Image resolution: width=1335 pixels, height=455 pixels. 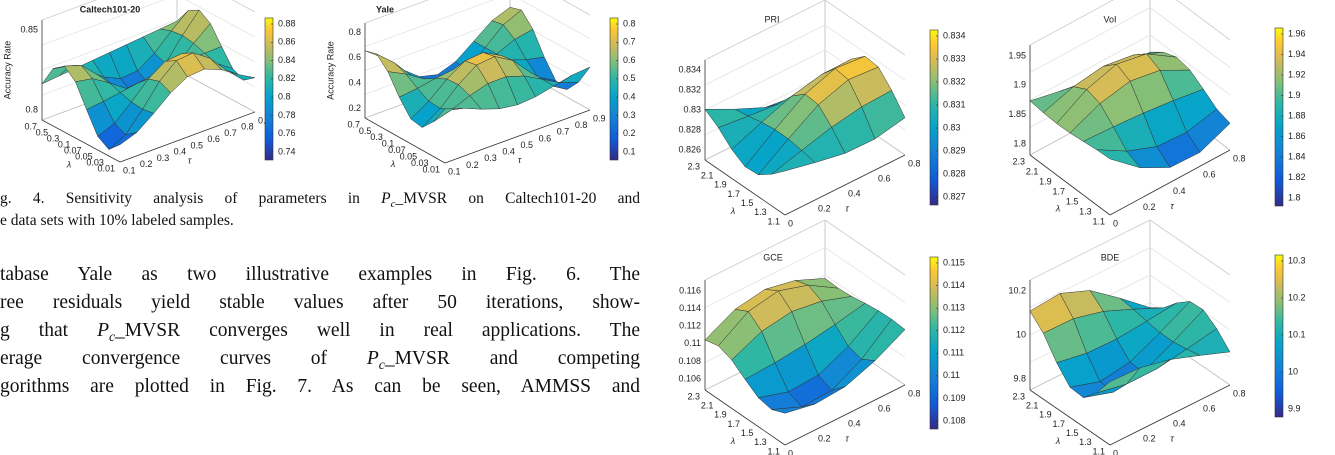 I want to click on z-tick-label: 1.9, so click(x=1019, y=85).